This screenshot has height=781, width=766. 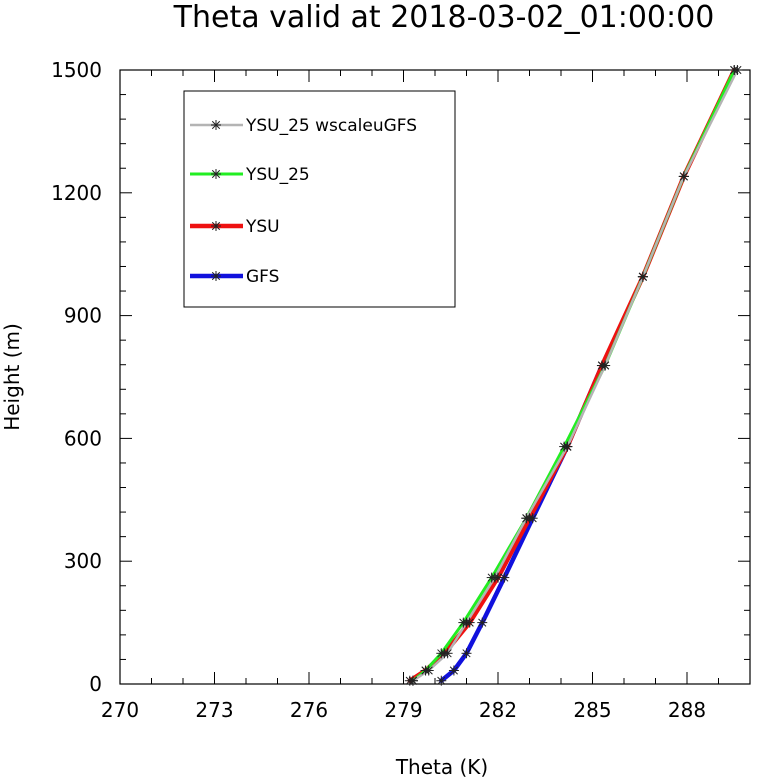 I want to click on legend-label: YSU_25, so click(x=277, y=175).